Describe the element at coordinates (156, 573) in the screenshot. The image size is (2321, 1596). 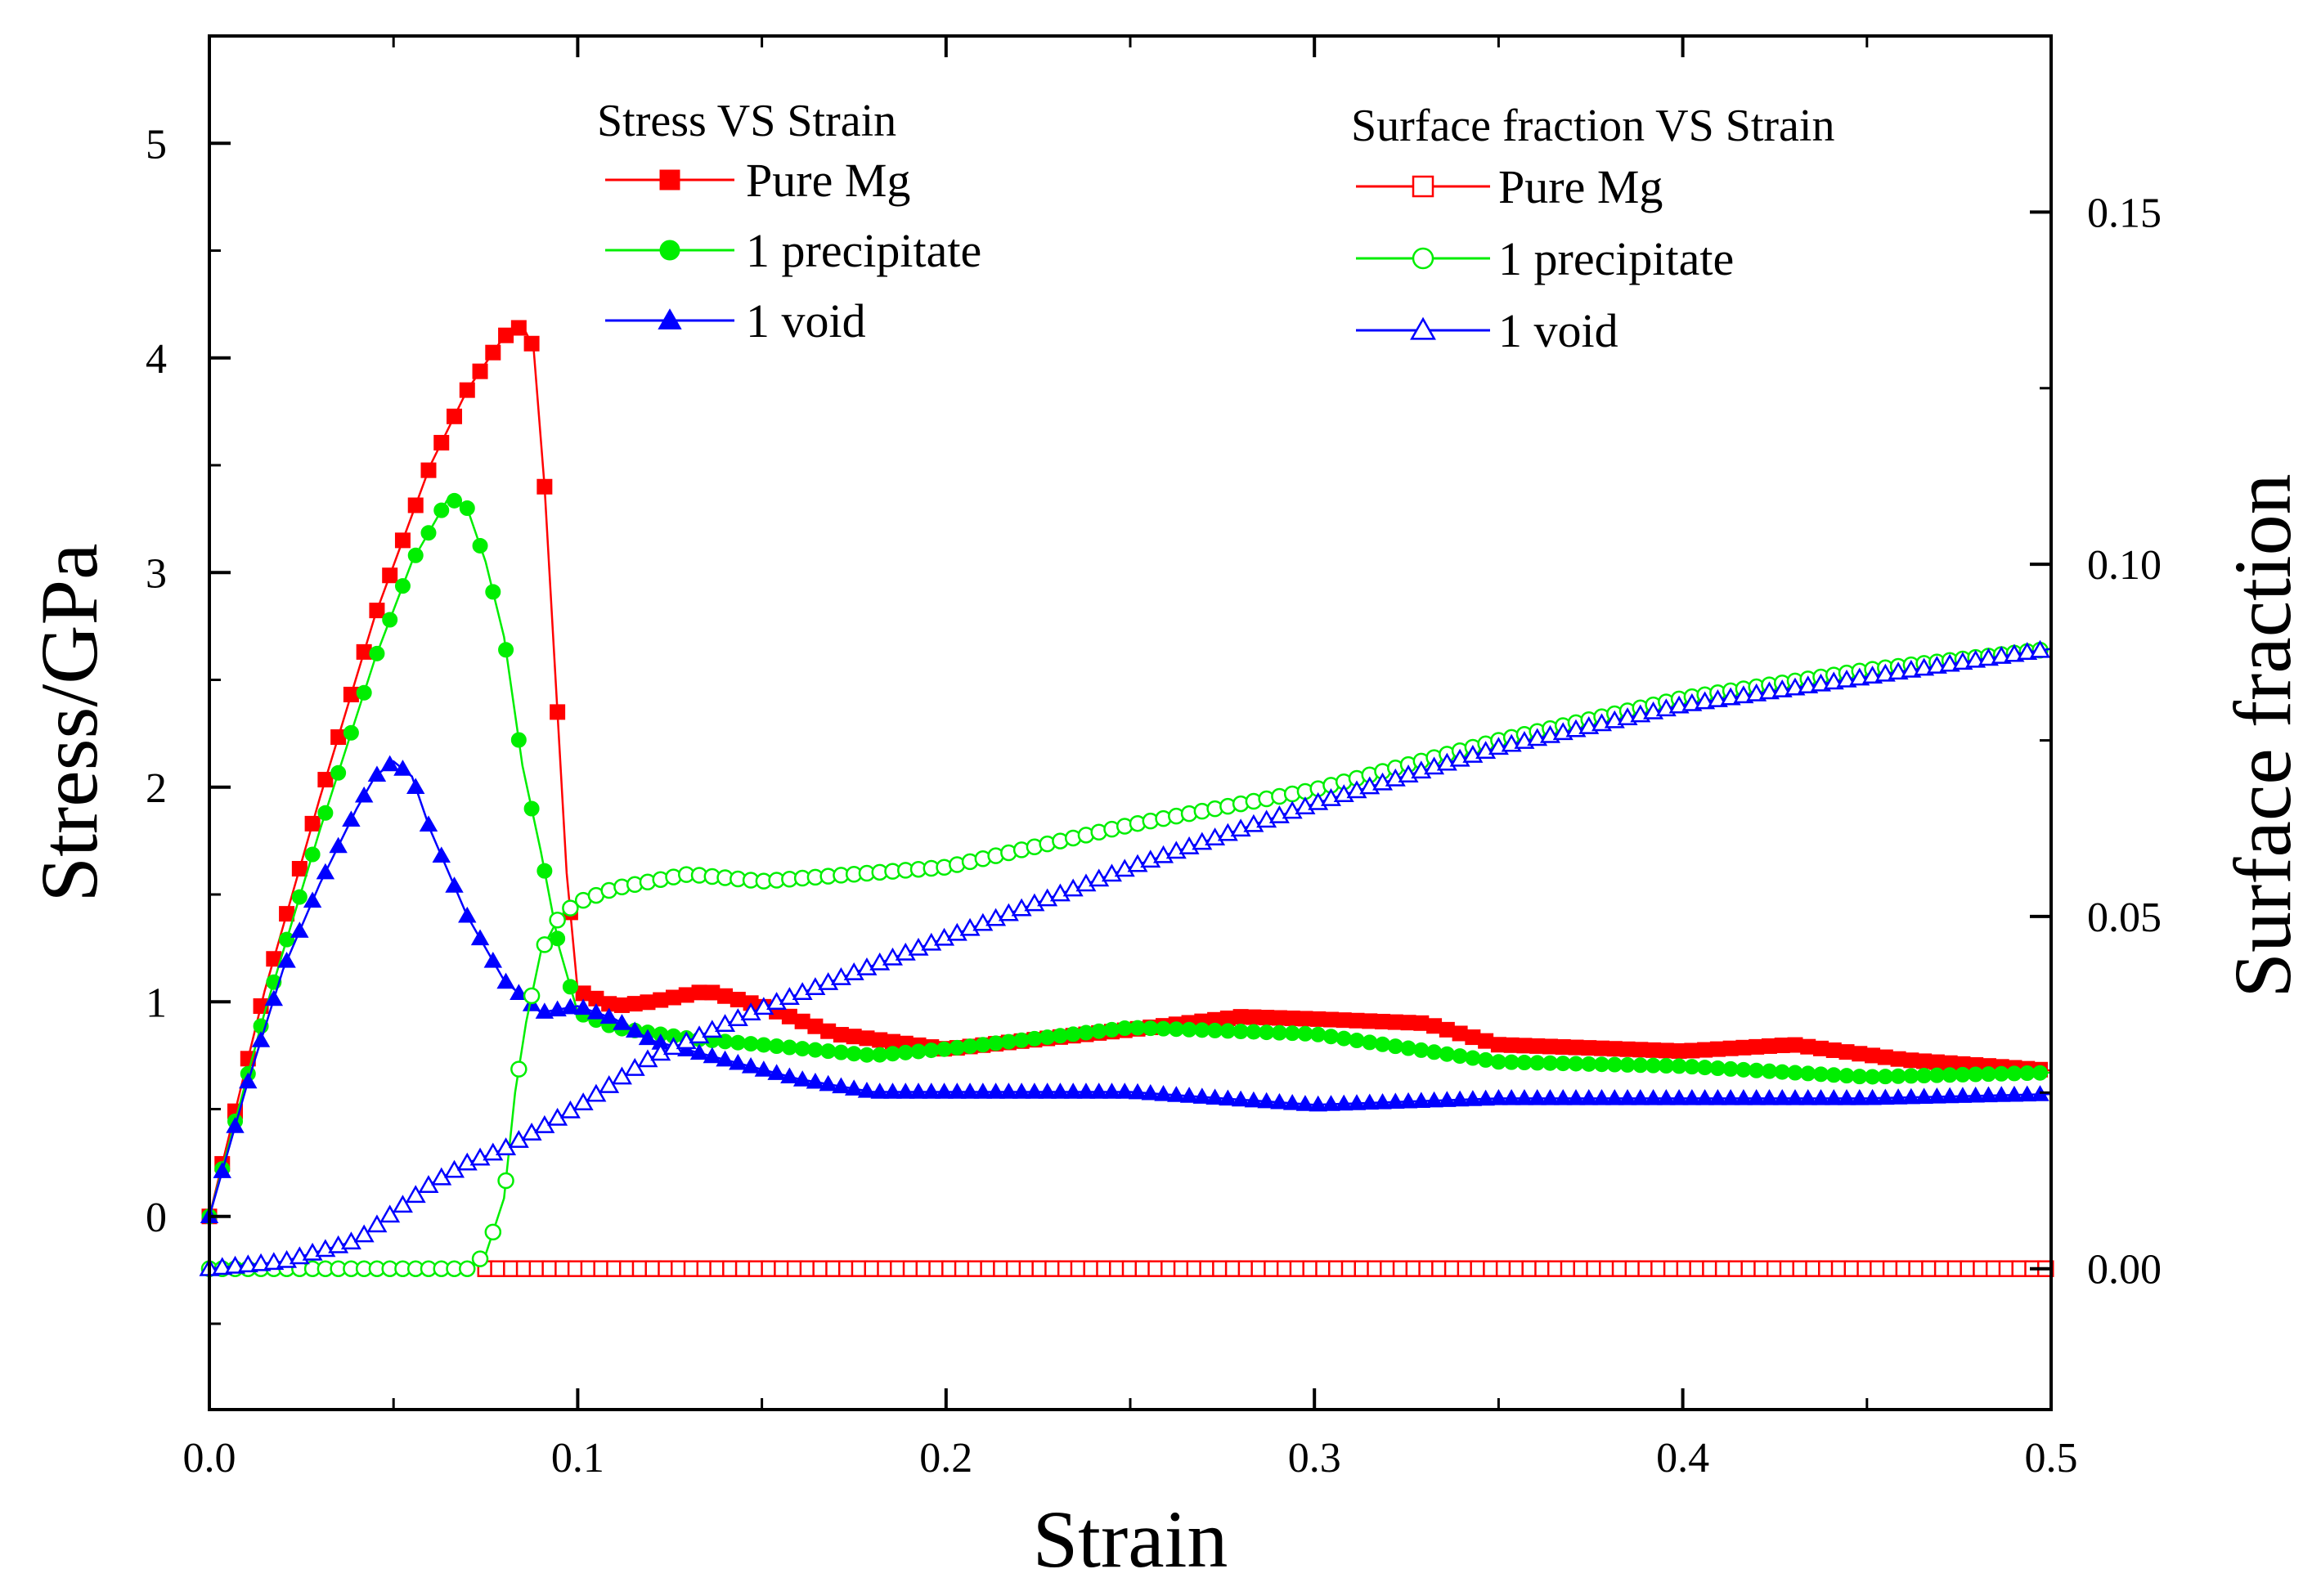
I see `y-tick-label: 3` at that location.